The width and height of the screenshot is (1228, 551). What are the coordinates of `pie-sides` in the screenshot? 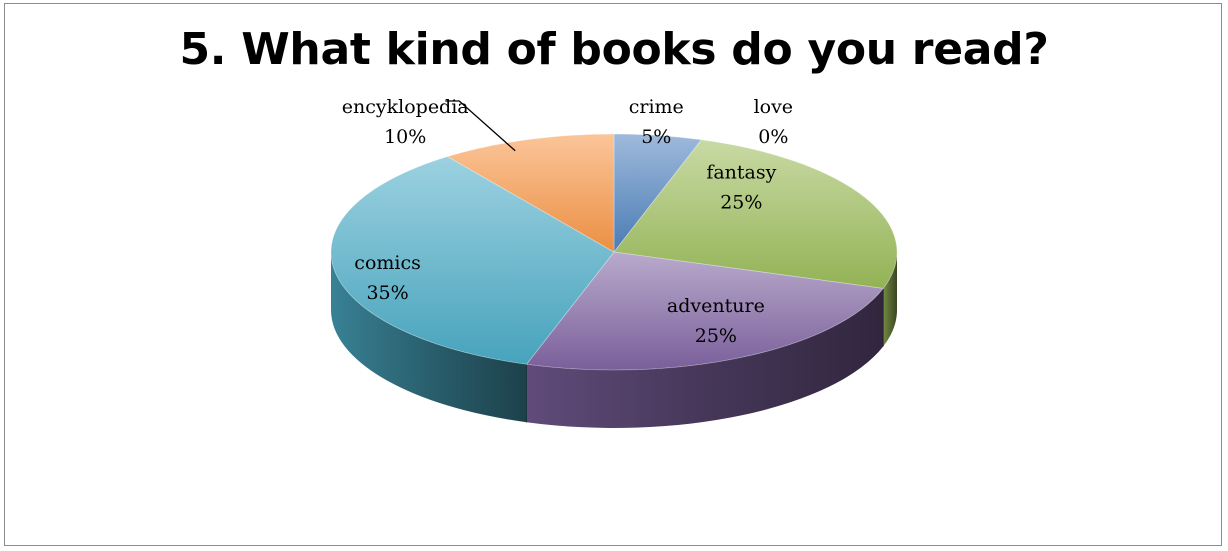 It's located at (614, 340).